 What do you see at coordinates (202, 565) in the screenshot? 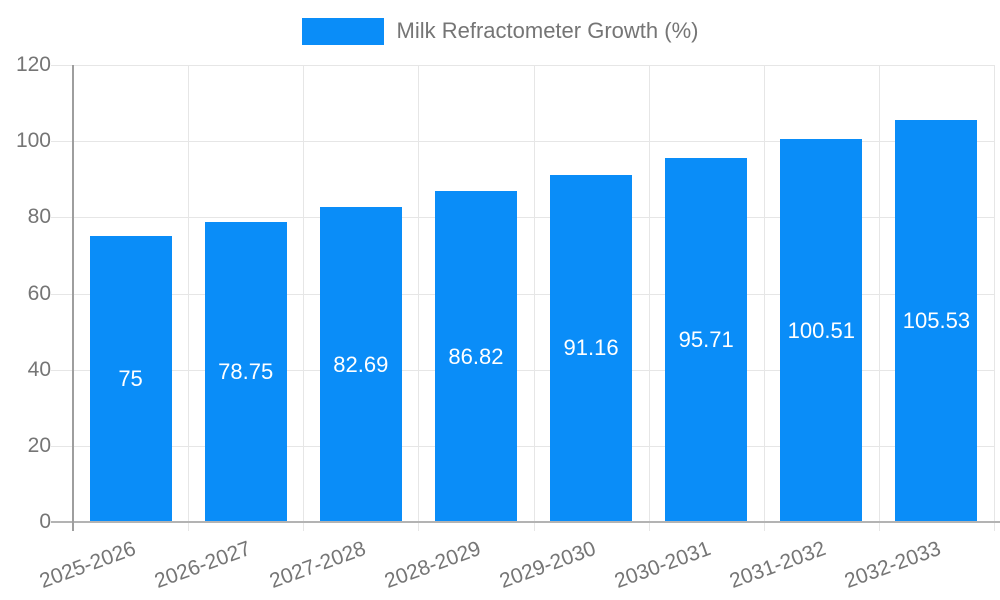
I see `x-axis-tick-label: 2026-2027` at bounding box center [202, 565].